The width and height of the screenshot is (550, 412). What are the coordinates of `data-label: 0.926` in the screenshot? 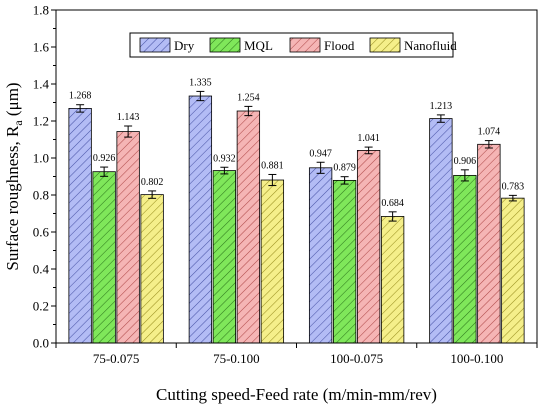 It's located at (104, 158).